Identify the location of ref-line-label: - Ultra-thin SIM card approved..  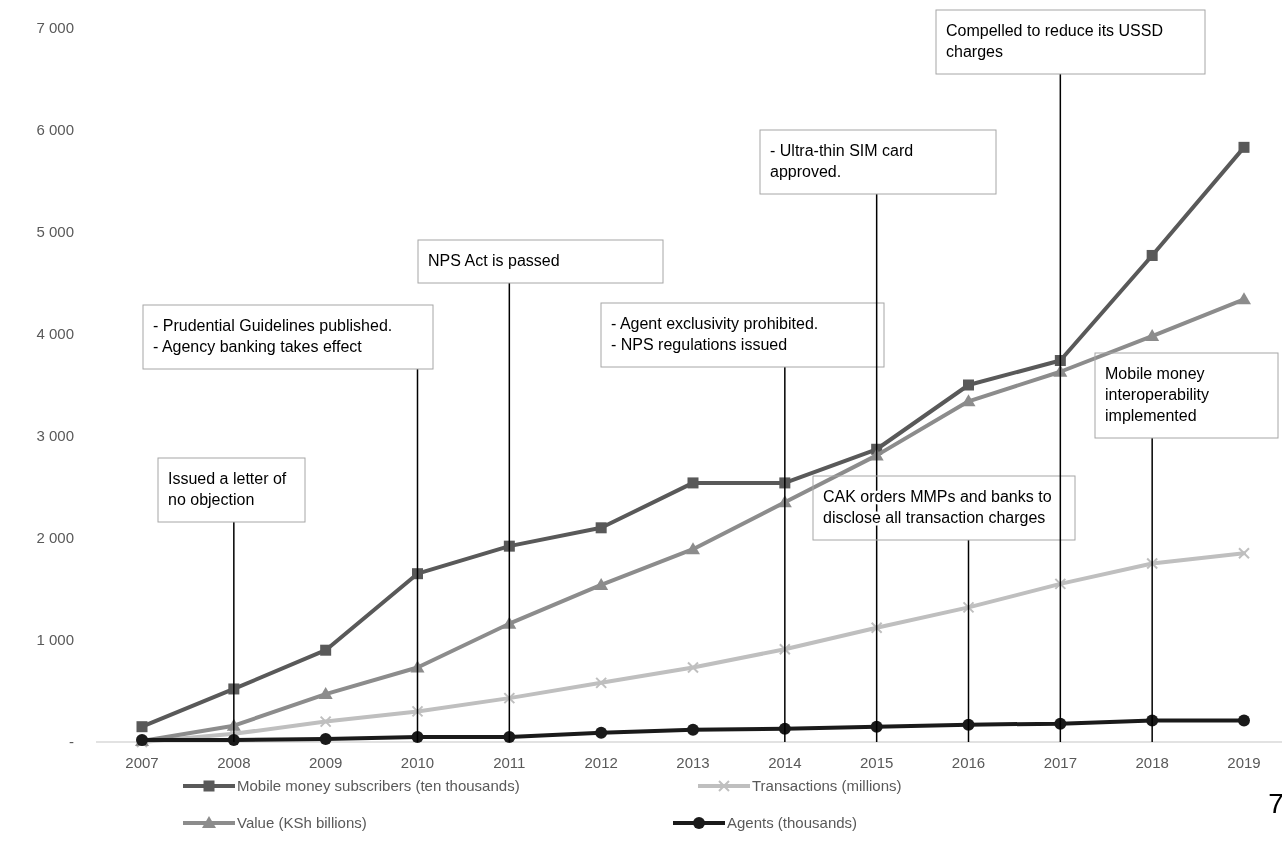
(842, 161).